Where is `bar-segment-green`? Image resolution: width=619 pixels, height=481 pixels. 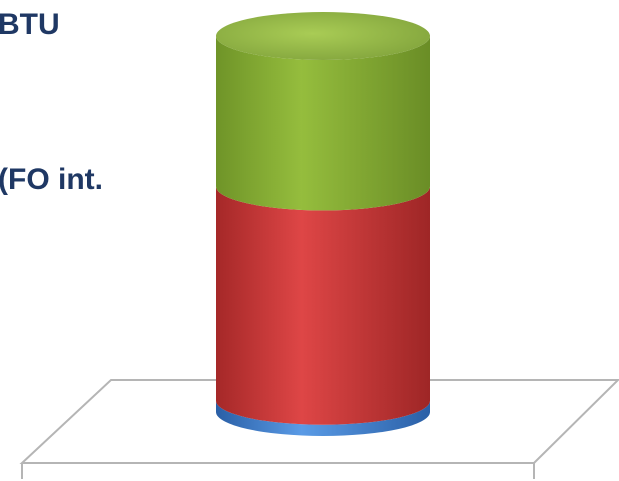 bar-segment-green is located at coordinates (323, 123).